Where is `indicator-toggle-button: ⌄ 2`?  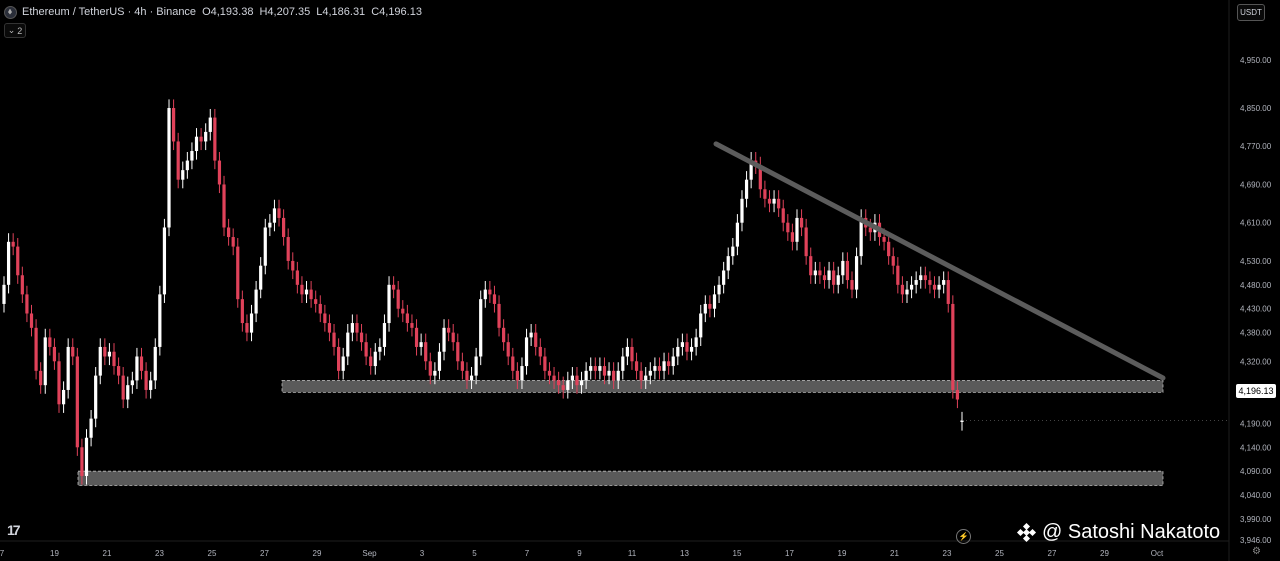 indicator-toggle-button: ⌄ 2 is located at coordinates (15, 30).